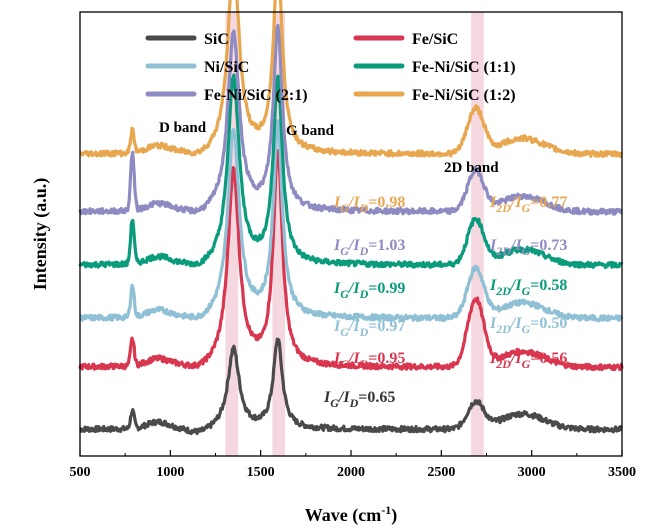 The height and width of the screenshot is (530, 656). Describe the element at coordinates (170, 472) in the screenshot. I see `x-tick-label: 1000` at that location.